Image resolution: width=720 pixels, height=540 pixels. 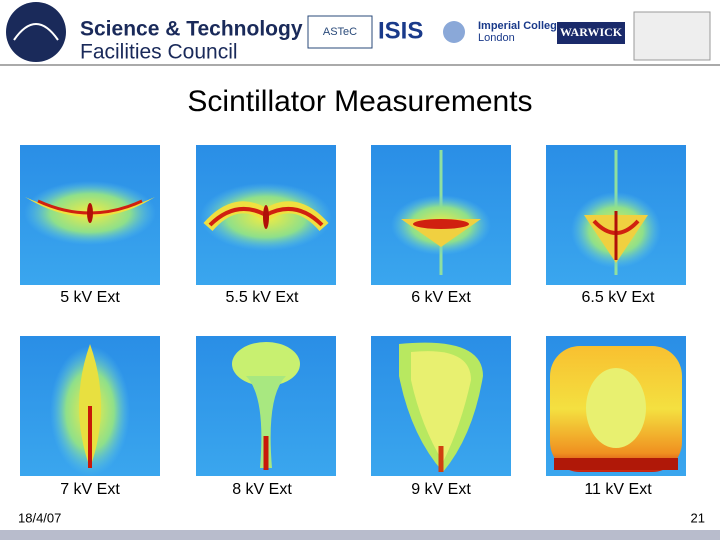 What do you see at coordinates (618, 297) in the screenshot?
I see `panel-caption: 6.5 kV Ext` at bounding box center [618, 297].